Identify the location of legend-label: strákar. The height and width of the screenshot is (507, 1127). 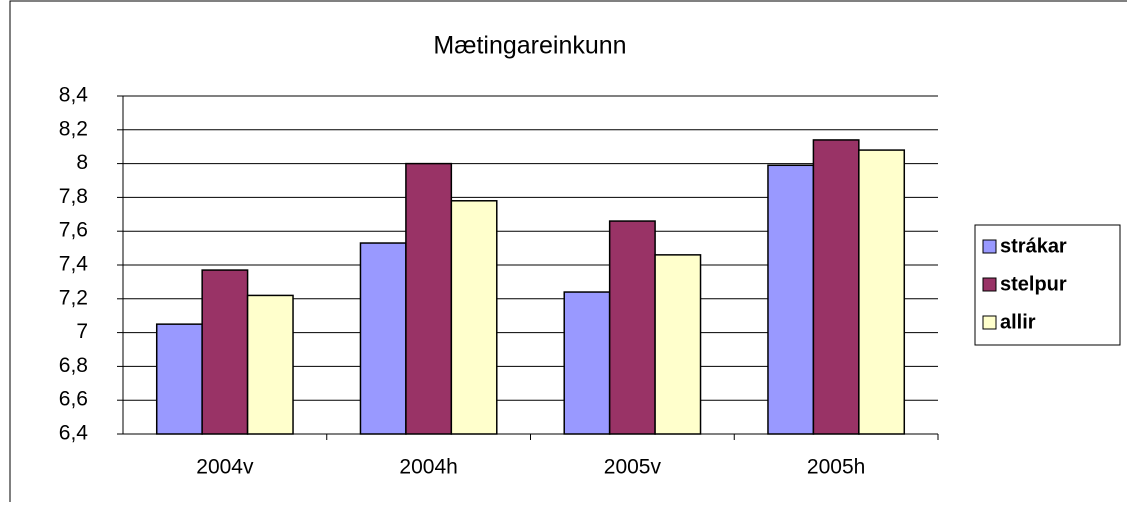
(1033, 246).